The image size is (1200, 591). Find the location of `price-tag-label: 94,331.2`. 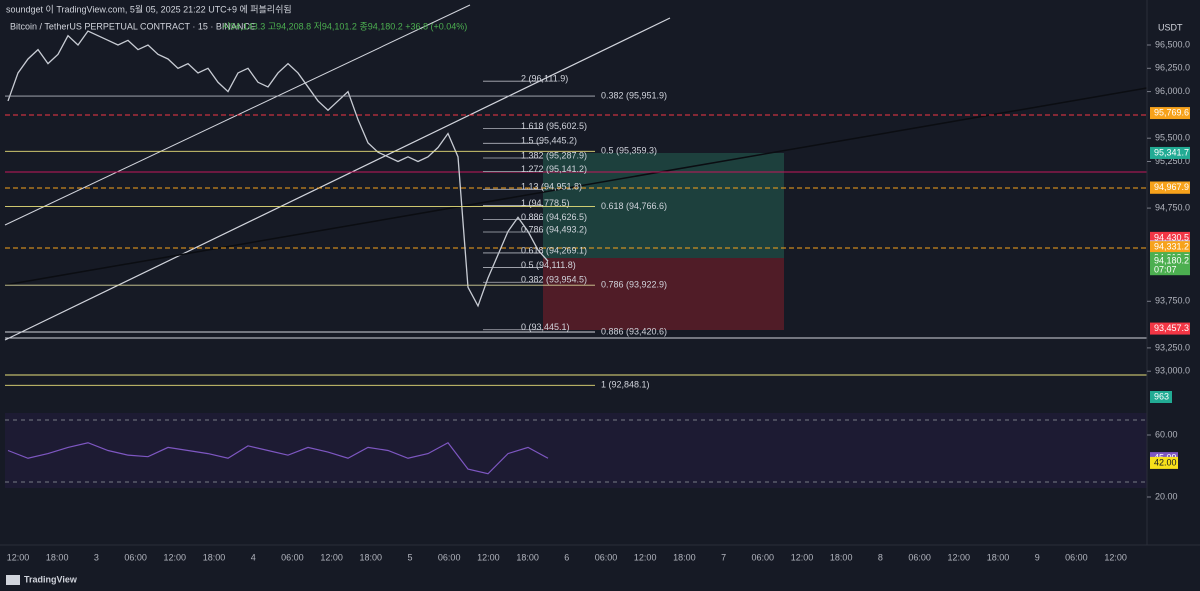

price-tag-label: 94,331.2 is located at coordinates (1171, 247).